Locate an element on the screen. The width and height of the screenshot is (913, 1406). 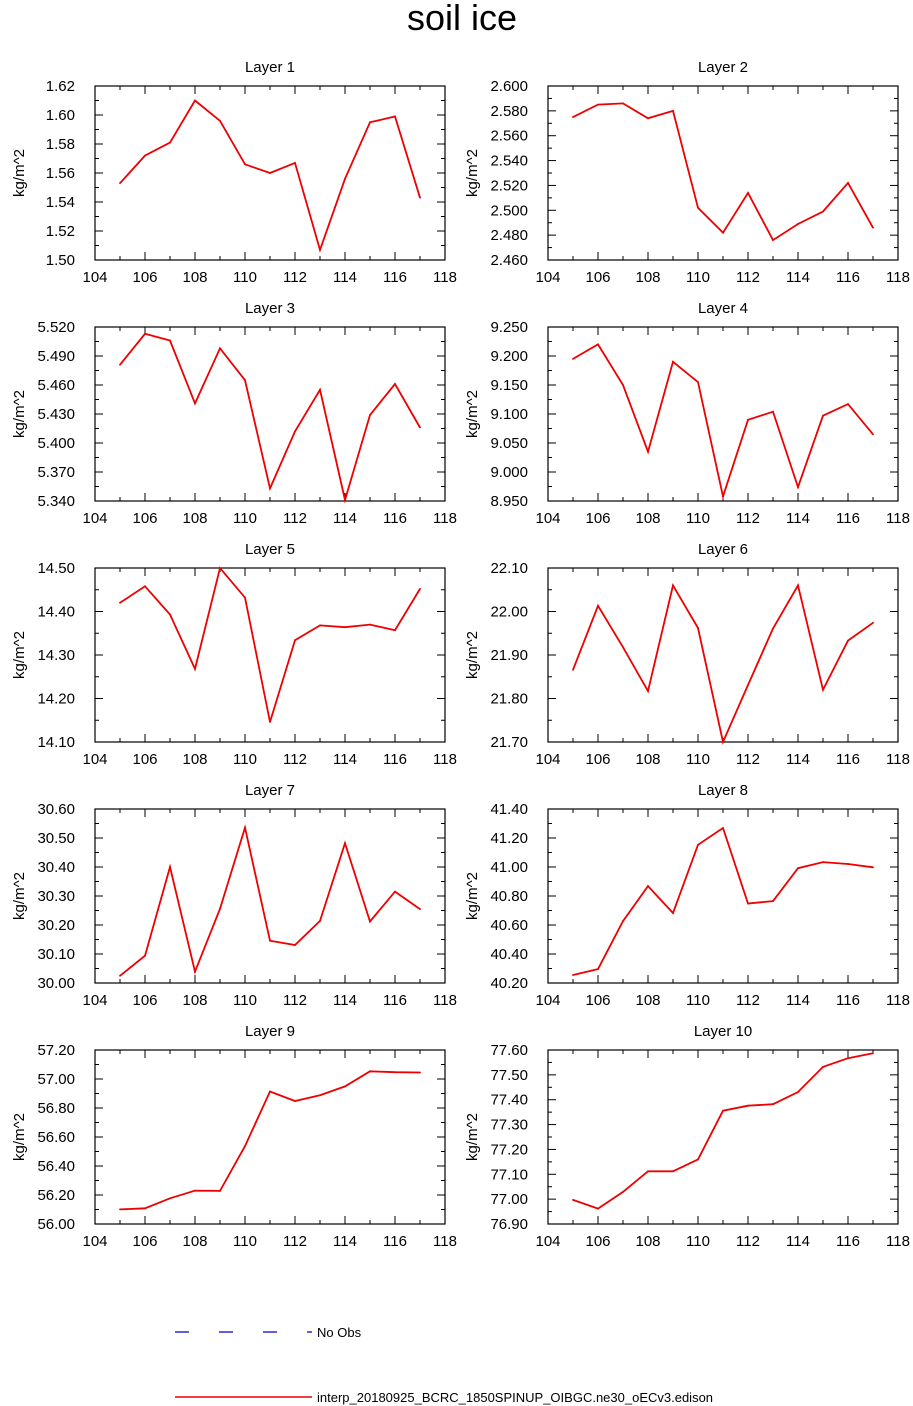
y-tick-label: 9.050 is located at coordinates (509, 443).